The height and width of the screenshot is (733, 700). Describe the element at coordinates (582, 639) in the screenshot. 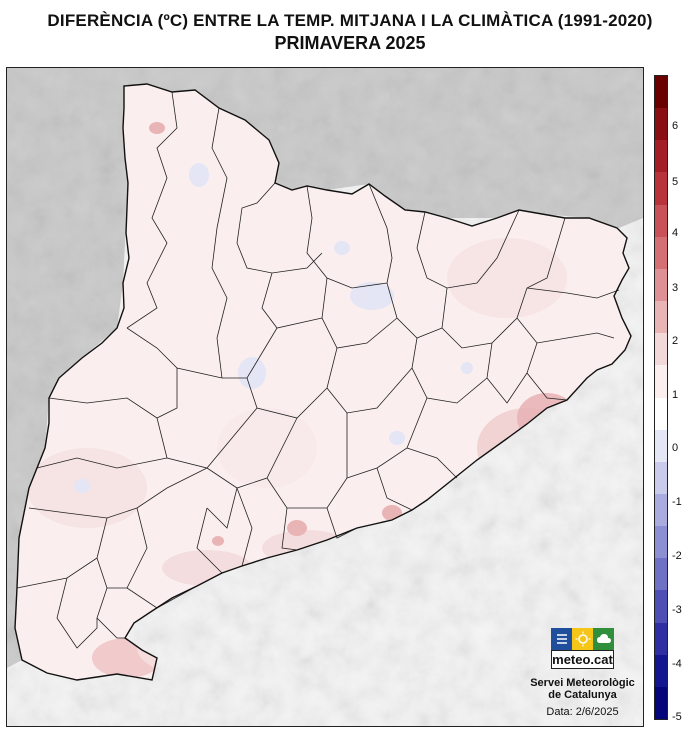

I see `sun-icon` at that location.